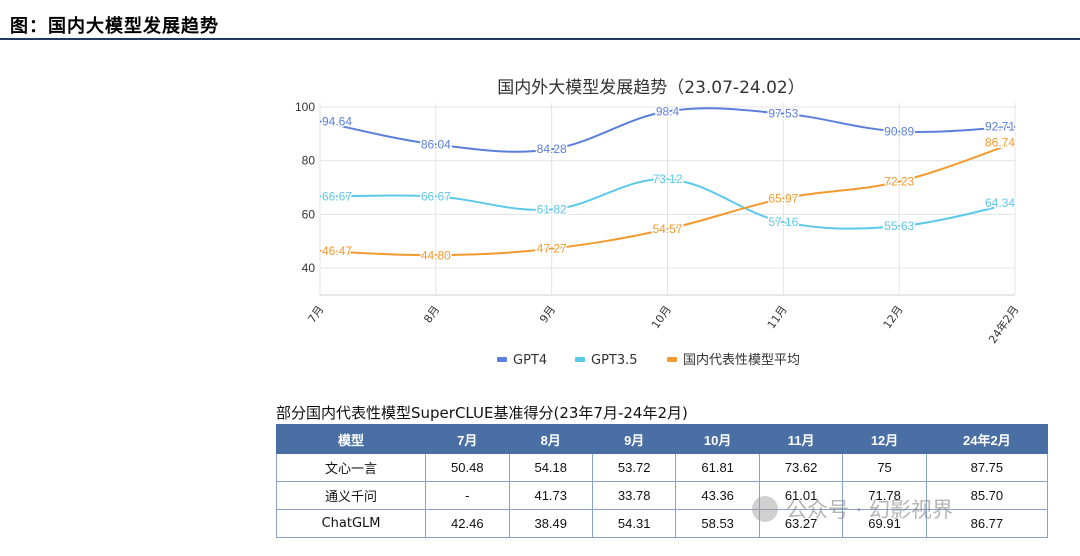 Image resolution: width=1080 pixels, height=556 pixels. What do you see at coordinates (547, 314) in the screenshot?
I see `x-tick-label: 9月` at bounding box center [547, 314].